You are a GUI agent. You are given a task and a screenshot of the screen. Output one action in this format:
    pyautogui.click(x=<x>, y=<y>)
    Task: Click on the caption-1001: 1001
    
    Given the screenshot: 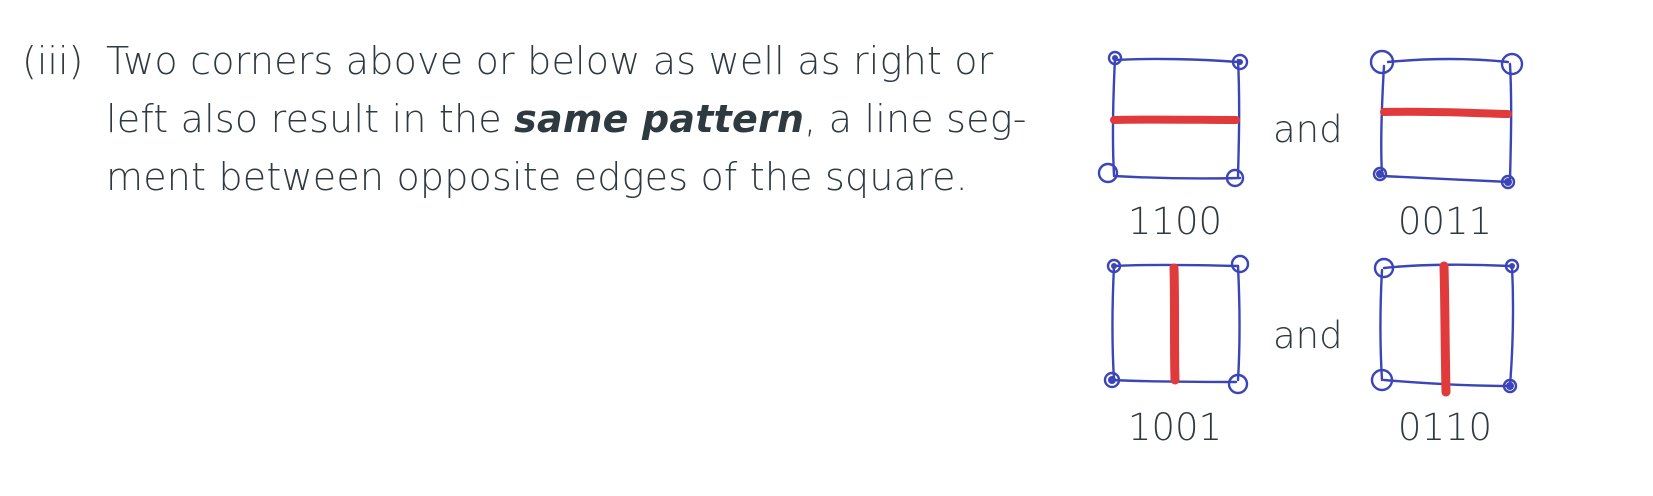 What is the action you would take?
    pyautogui.click(x=1175, y=427)
    